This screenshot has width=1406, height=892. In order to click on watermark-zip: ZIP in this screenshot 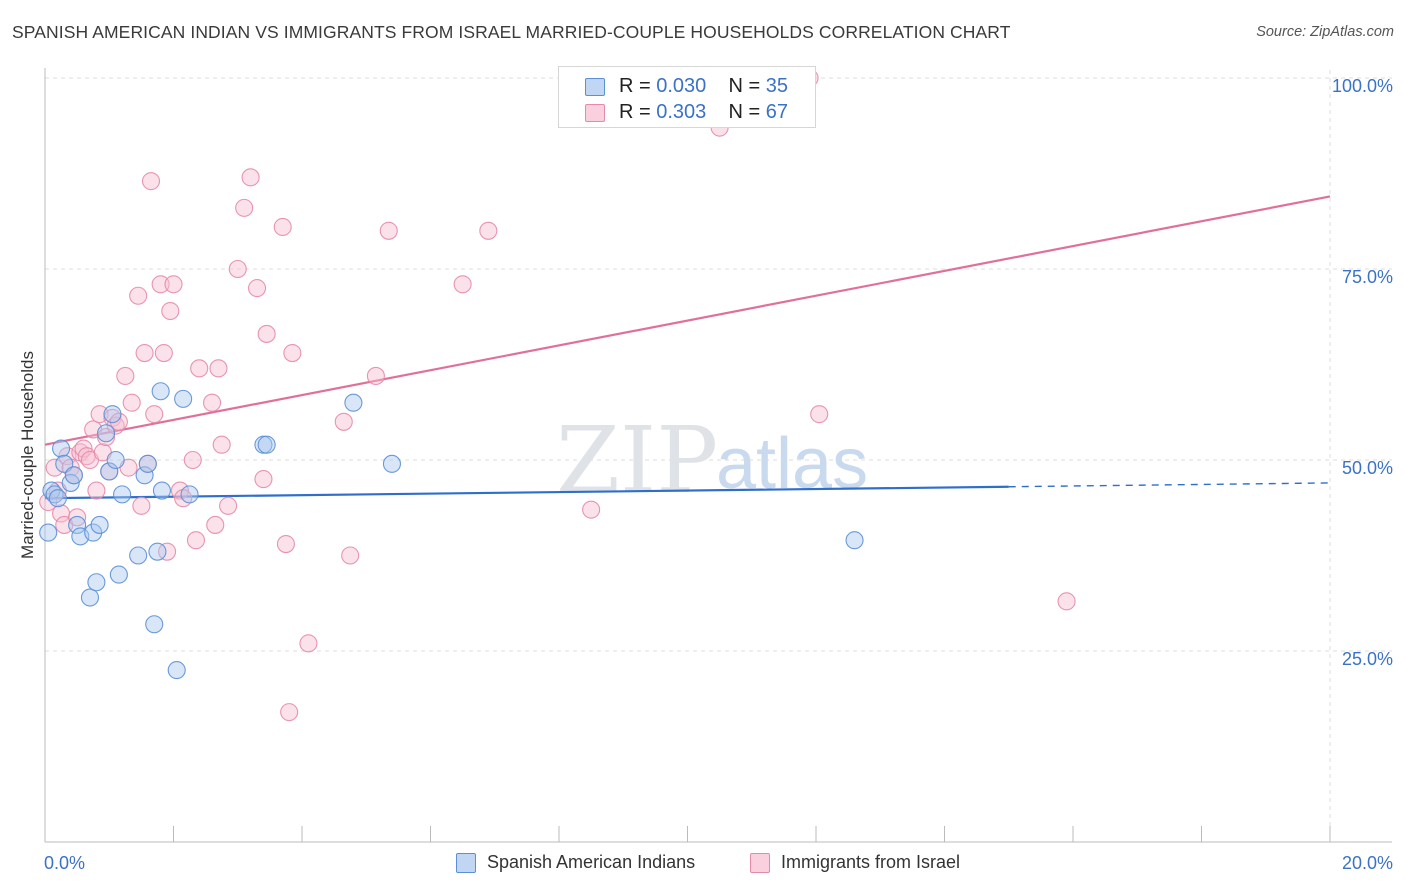, I will do `click(637, 460)`.